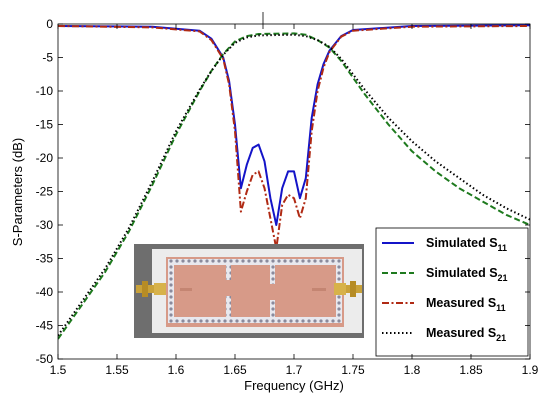  Describe the element at coordinates (462, 243) in the screenshot. I see `legend-label-simulated-s11: Simulated S` at that location.